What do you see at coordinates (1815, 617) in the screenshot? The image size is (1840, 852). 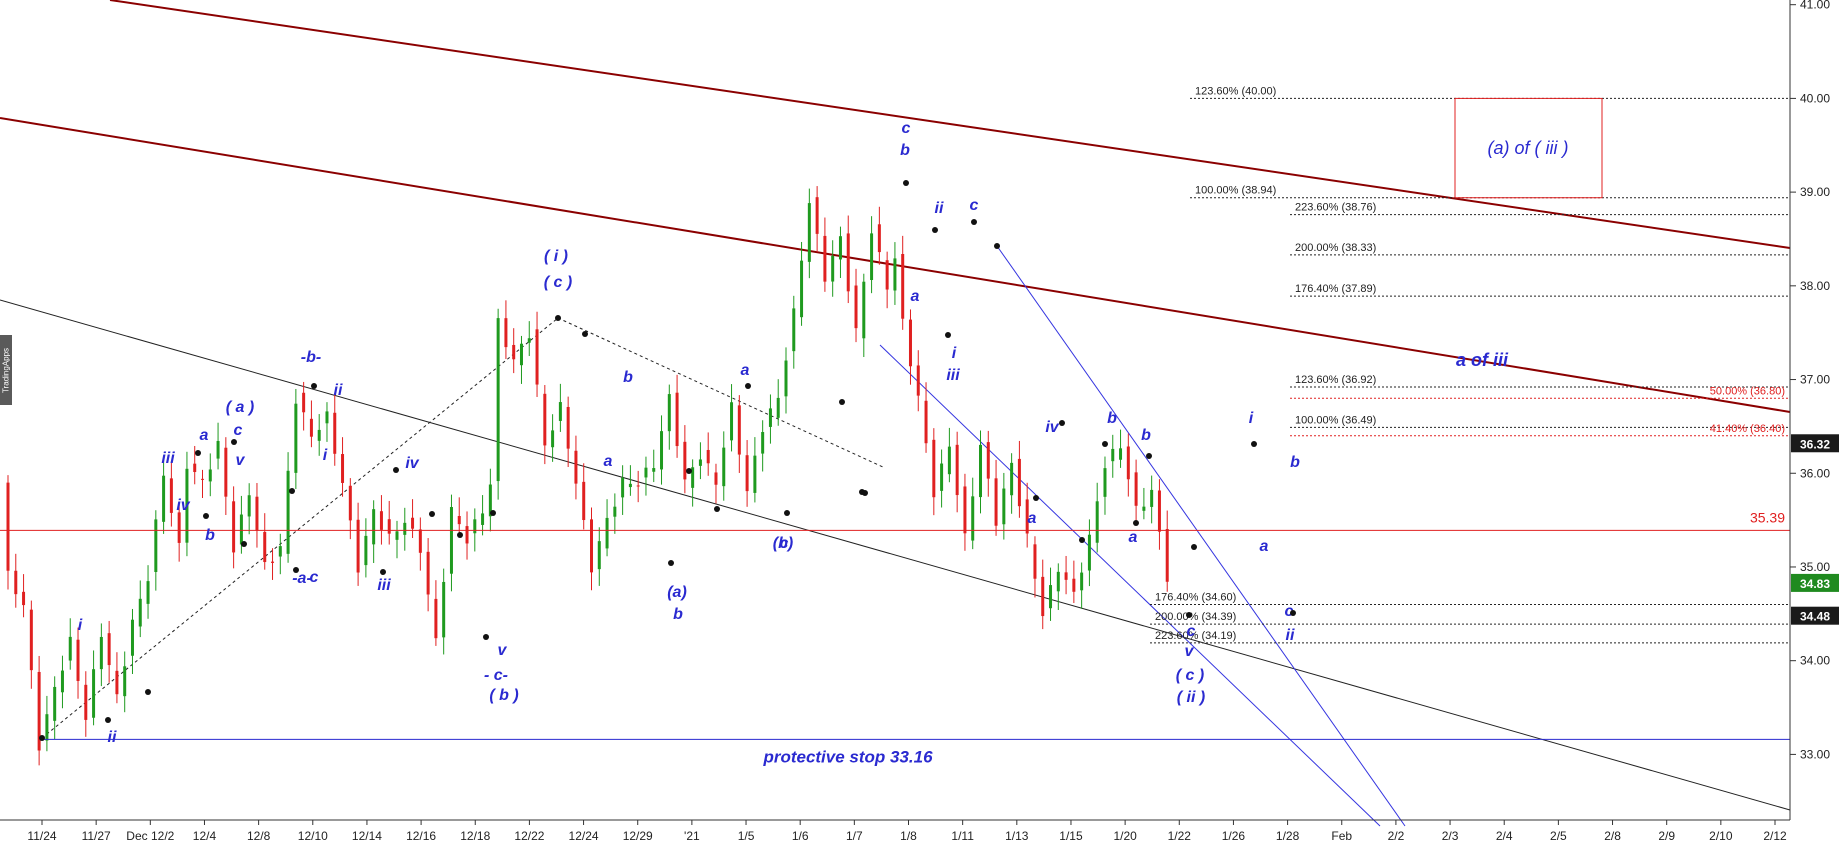 I see `price-badge-label: 34.48` at bounding box center [1815, 617].